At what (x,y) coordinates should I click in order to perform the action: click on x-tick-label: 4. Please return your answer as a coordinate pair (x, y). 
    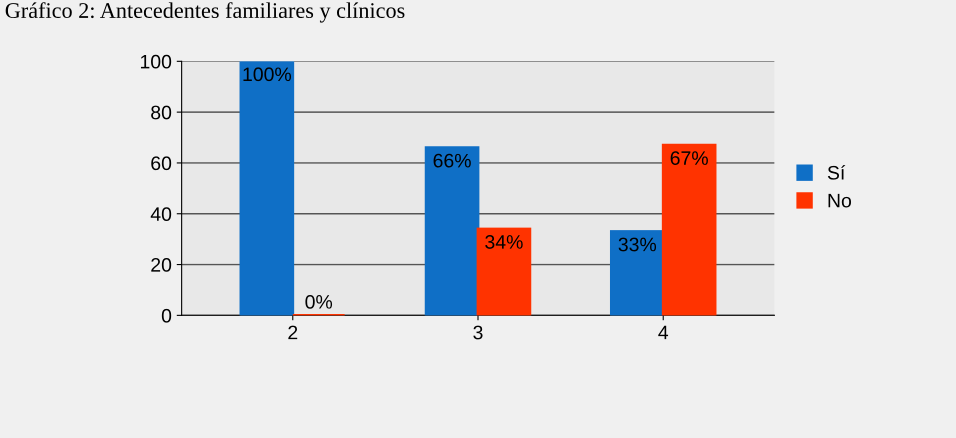
    Looking at the image, I should click on (663, 333).